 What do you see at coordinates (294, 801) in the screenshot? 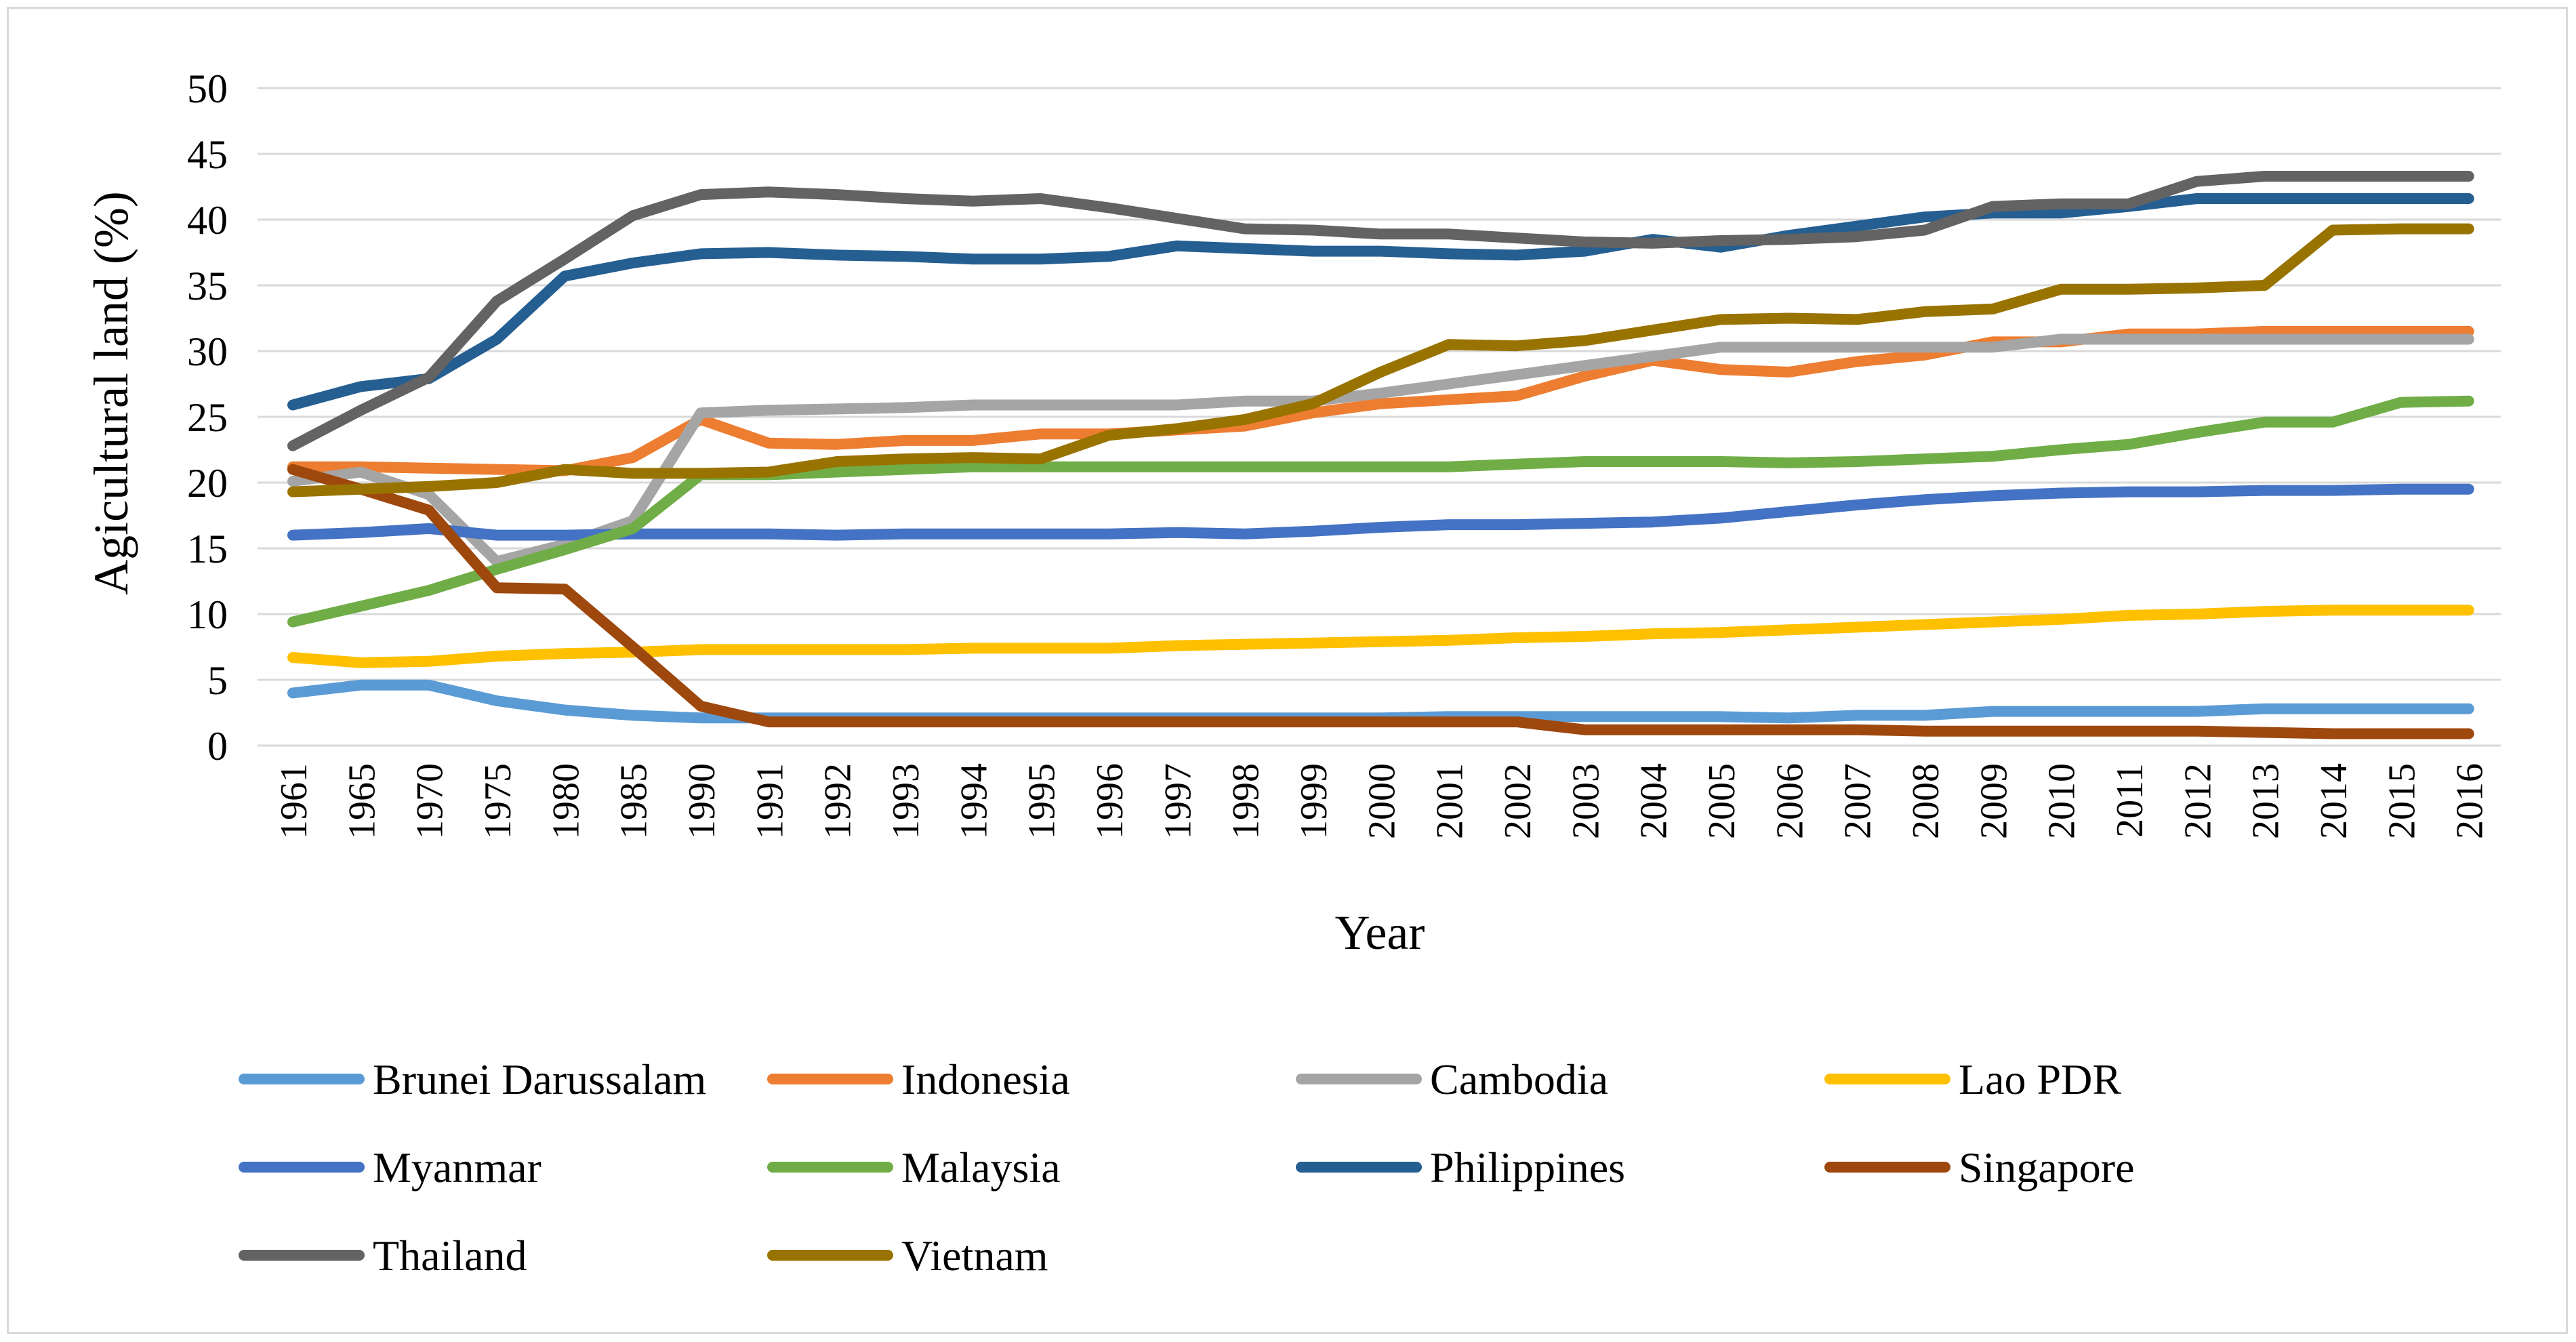
I see `x-tick-label: 1961` at bounding box center [294, 801].